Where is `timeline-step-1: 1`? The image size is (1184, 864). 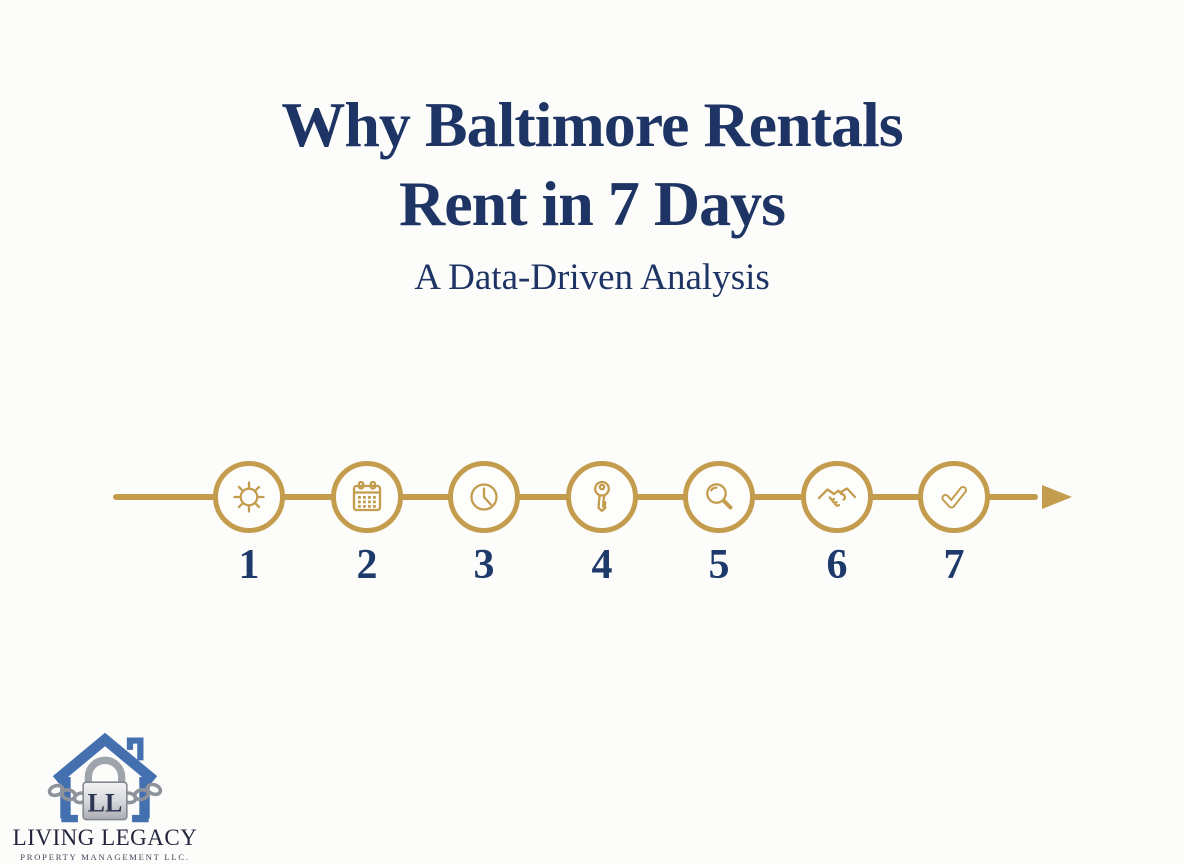 timeline-step-1: 1 is located at coordinates (249, 523).